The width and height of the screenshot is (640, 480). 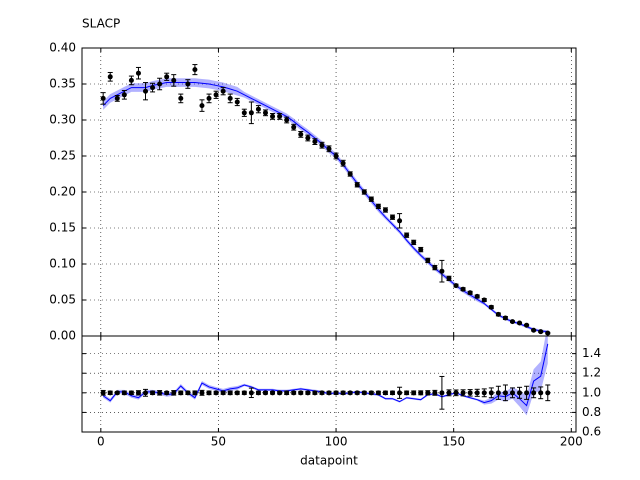 What do you see at coordinates (591, 432) in the screenshot?
I see `y-tick-label: 0.6` at bounding box center [591, 432].